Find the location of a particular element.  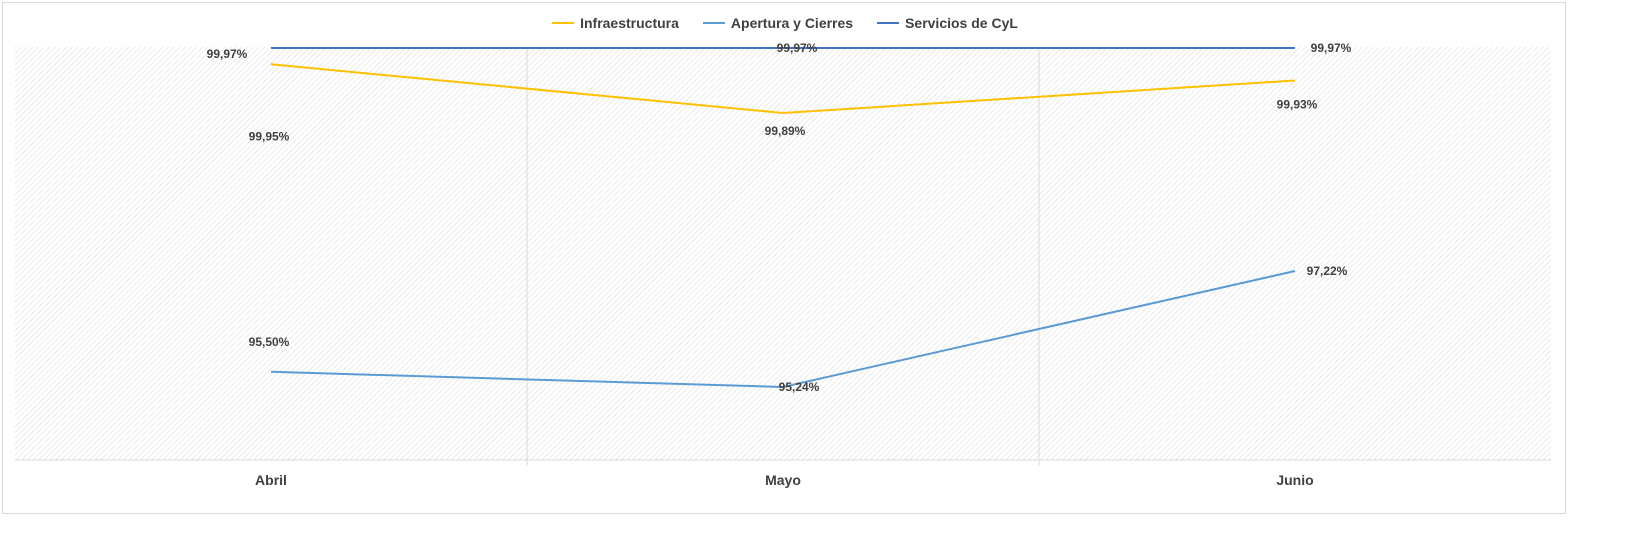

xticks-layer: Abril Mayo Junio is located at coordinates (784, 480).